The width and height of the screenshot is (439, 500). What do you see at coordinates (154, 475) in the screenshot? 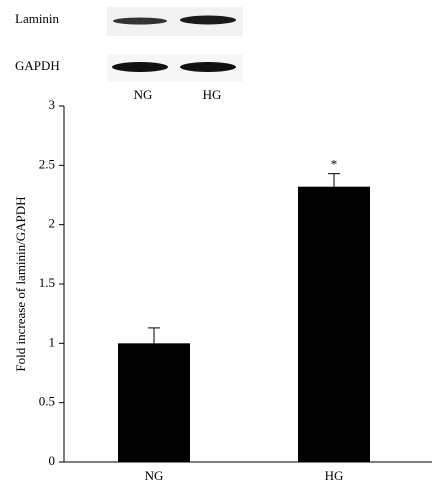
I see `x-tick-label: NG` at bounding box center [154, 475].